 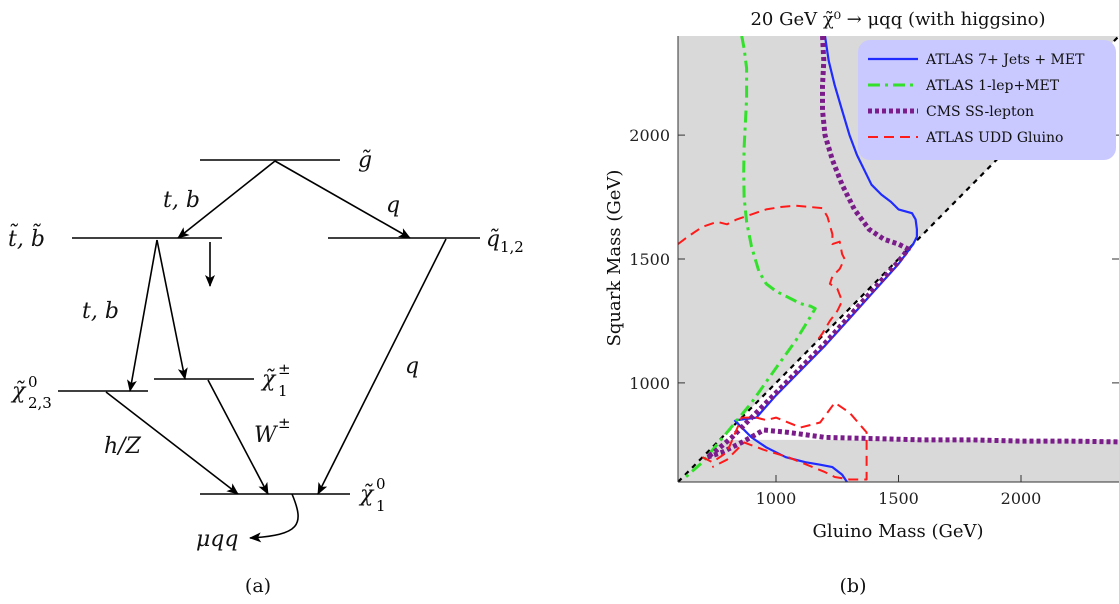 What do you see at coordinates (181, 200) in the screenshot?
I see `tb-top-label: t, b` at bounding box center [181, 200].